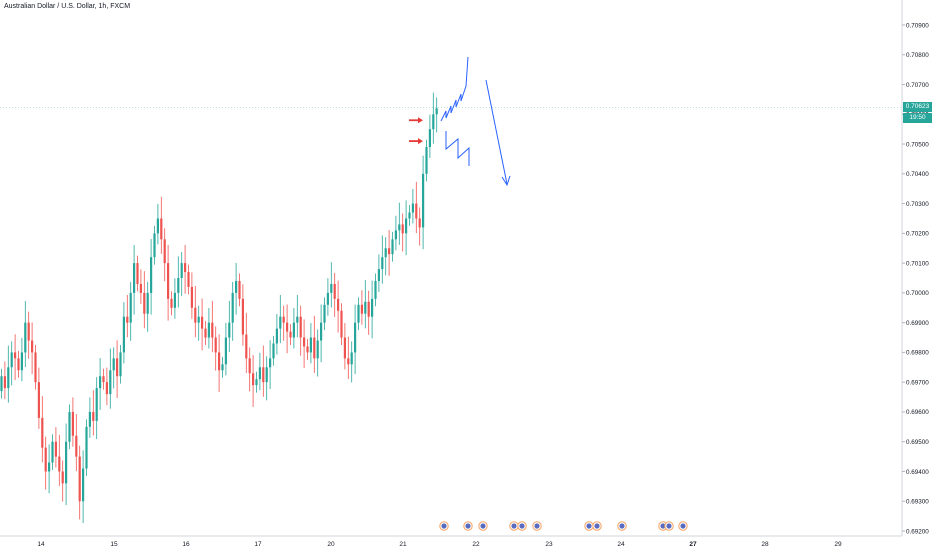  What do you see at coordinates (917, 382) in the screenshot?
I see `y-tick-label: 0.69700` at bounding box center [917, 382].